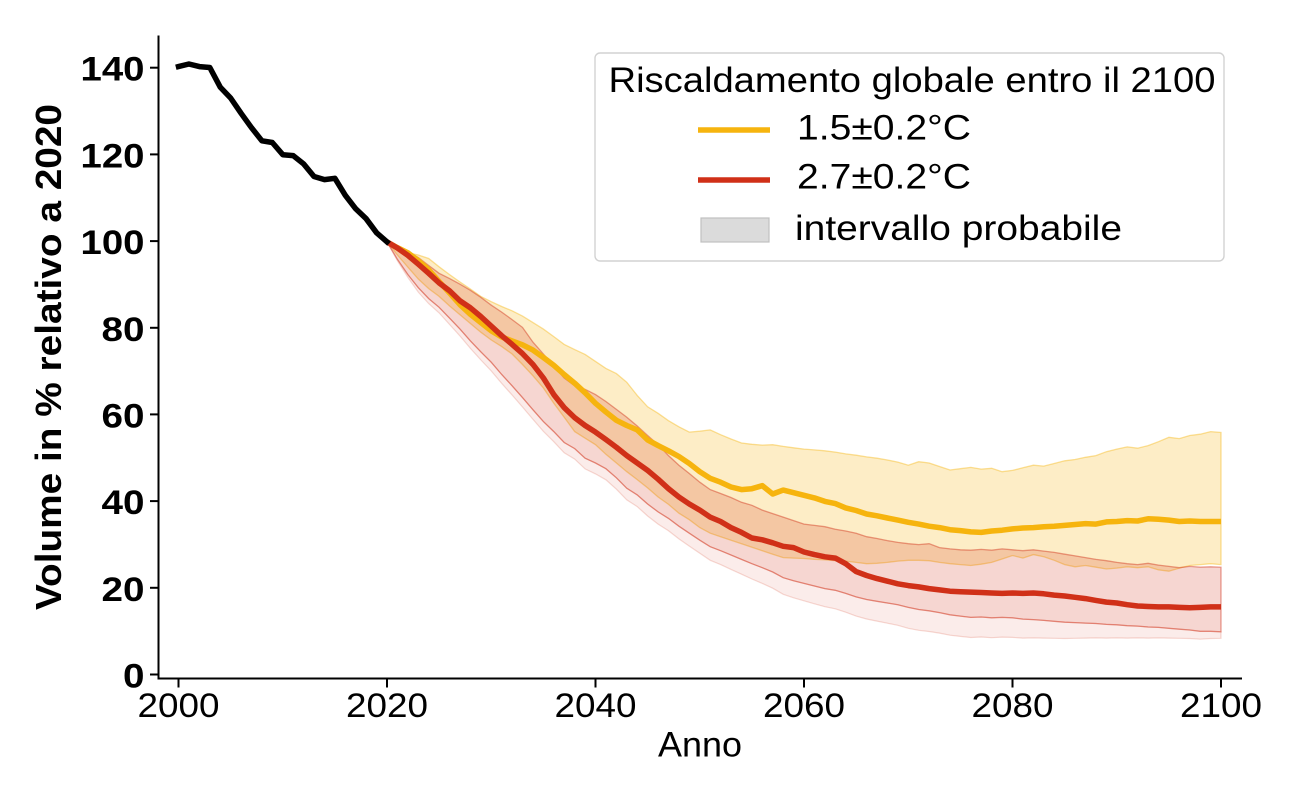  Describe the element at coordinates (884, 128) in the screenshot. I see `svg-text: 1.5±0.2°C` at that location.